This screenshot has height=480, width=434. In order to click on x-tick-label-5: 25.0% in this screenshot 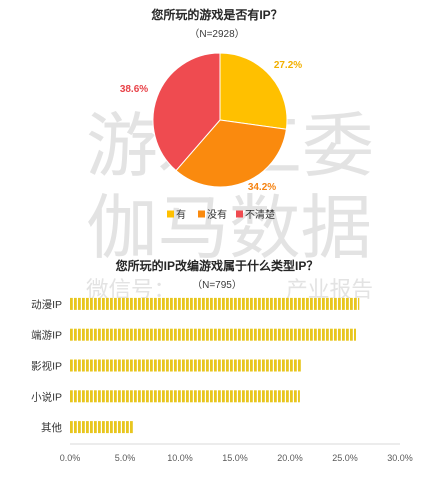, I will do `click(345, 458)`.